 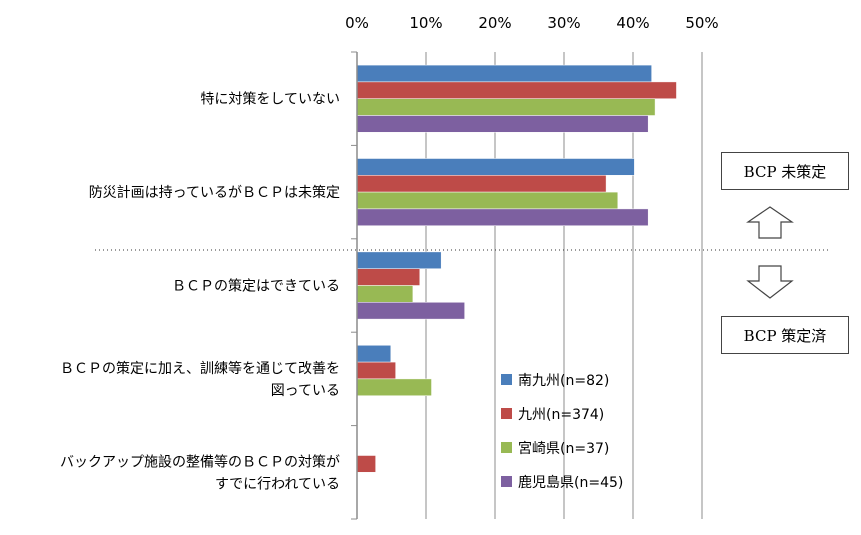 What do you see at coordinates (357, 23) in the screenshot?
I see `x-tick-label: 0%` at bounding box center [357, 23].